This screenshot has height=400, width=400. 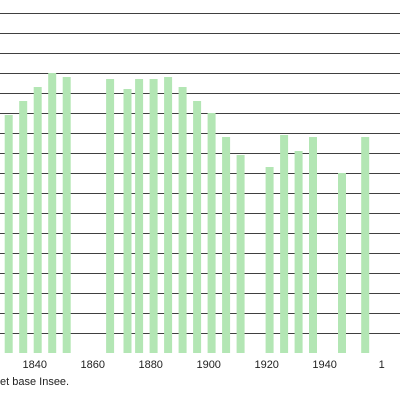 What do you see at coordinates (240, 254) in the screenshot?
I see `bar-1911` at bounding box center [240, 254].